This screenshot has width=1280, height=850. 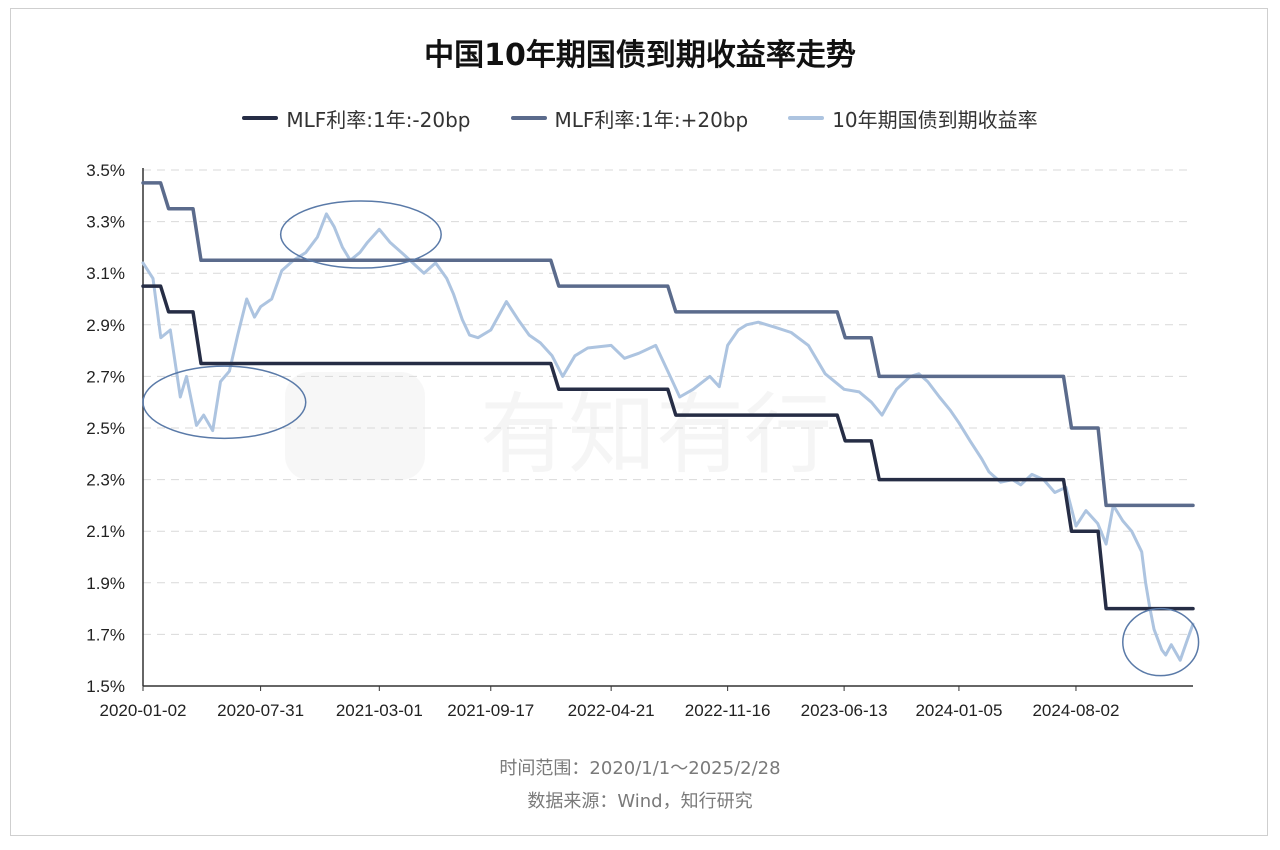 I want to click on x-tick-label: 2020-01-02, so click(x=143, y=710).